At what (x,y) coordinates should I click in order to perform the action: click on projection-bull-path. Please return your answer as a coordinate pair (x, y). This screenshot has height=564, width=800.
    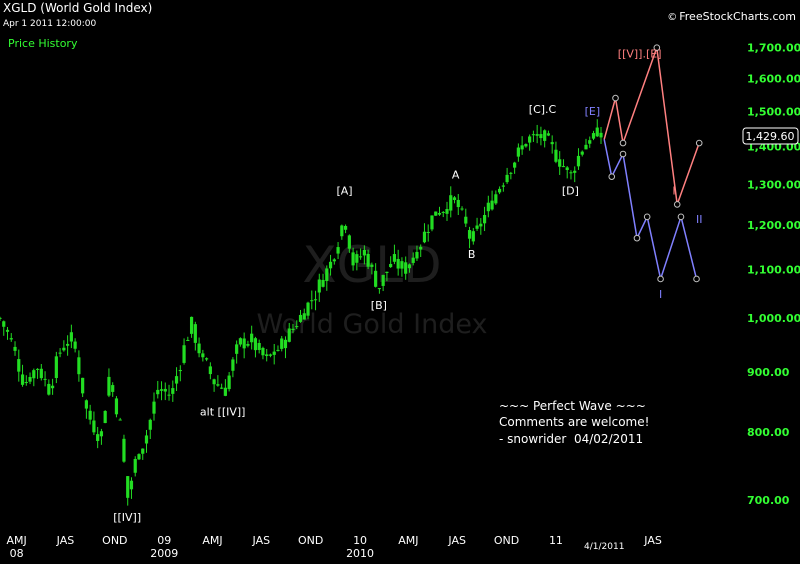
    Looking at the image, I should click on (651, 126).